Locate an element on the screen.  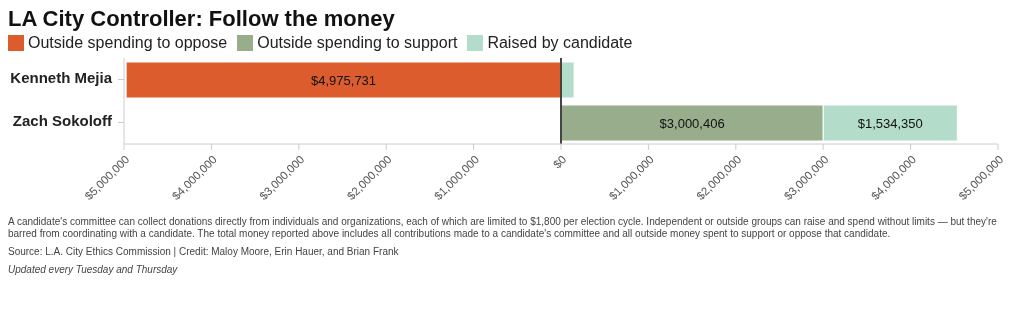
chart-title: LA City Controller: Follow the money is located at coordinates (202, 19).